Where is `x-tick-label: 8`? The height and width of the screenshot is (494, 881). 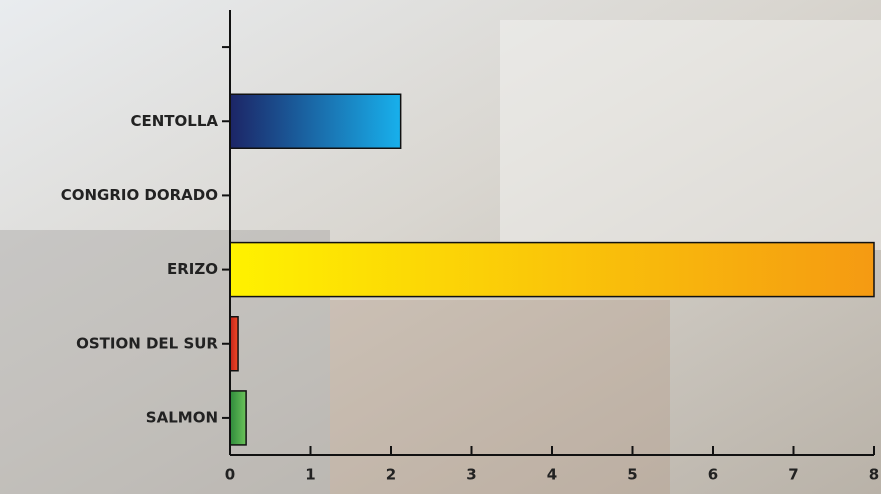
x-tick-label: 8 is located at coordinates (874, 475).